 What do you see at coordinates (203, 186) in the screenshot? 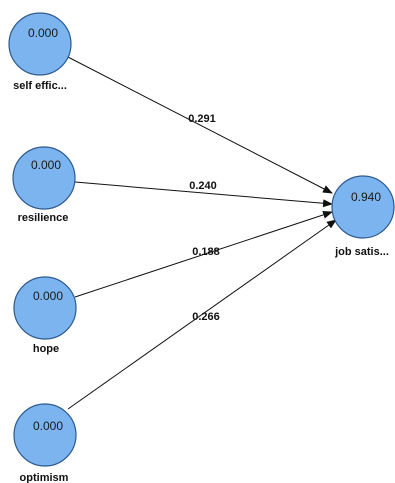
I see `edge-weight-label: 0.240` at bounding box center [203, 186].